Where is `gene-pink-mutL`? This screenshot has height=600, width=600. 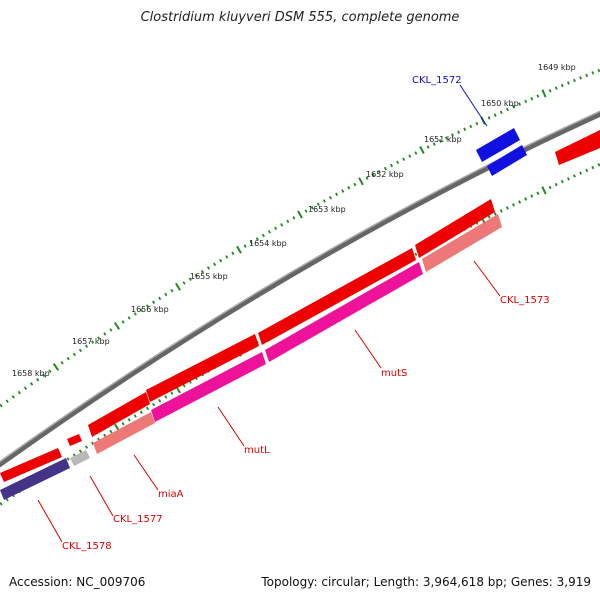 gene-pink-mutL is located at coordinates (208, 387).